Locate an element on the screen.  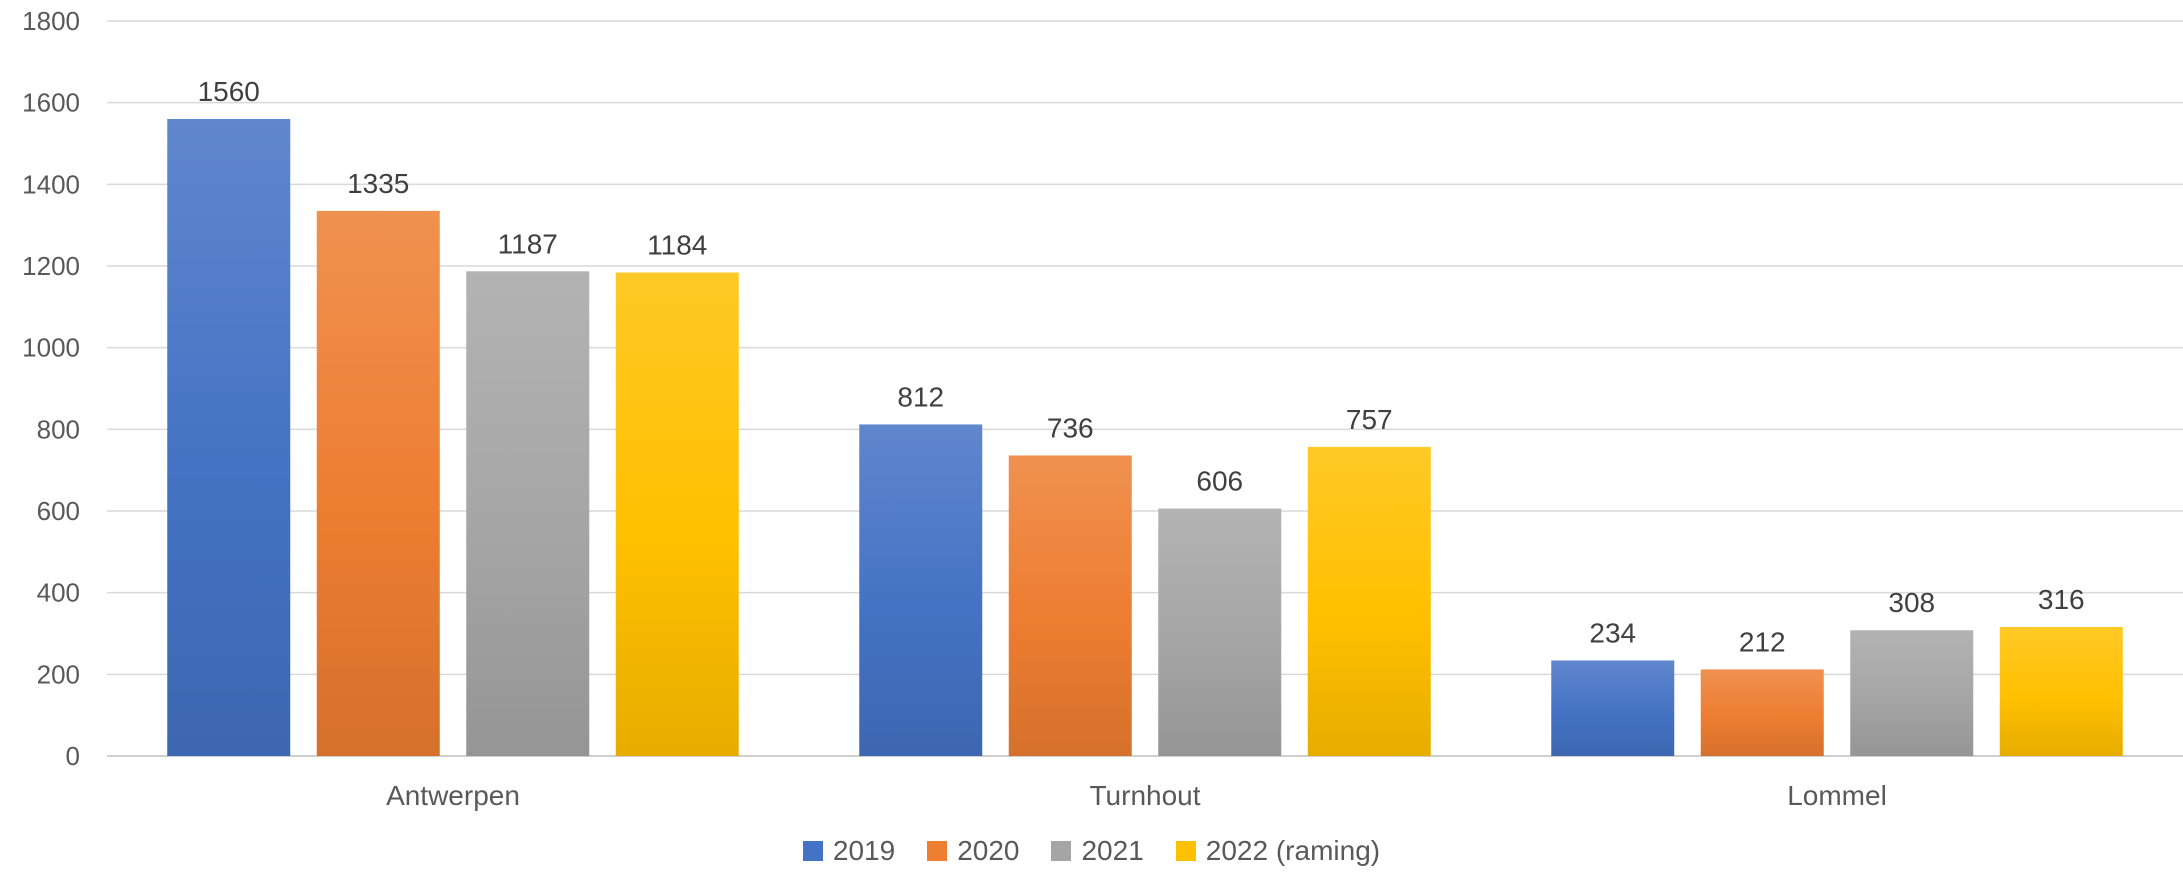
legend-item: 2019 is located at coordinates (849, 851).